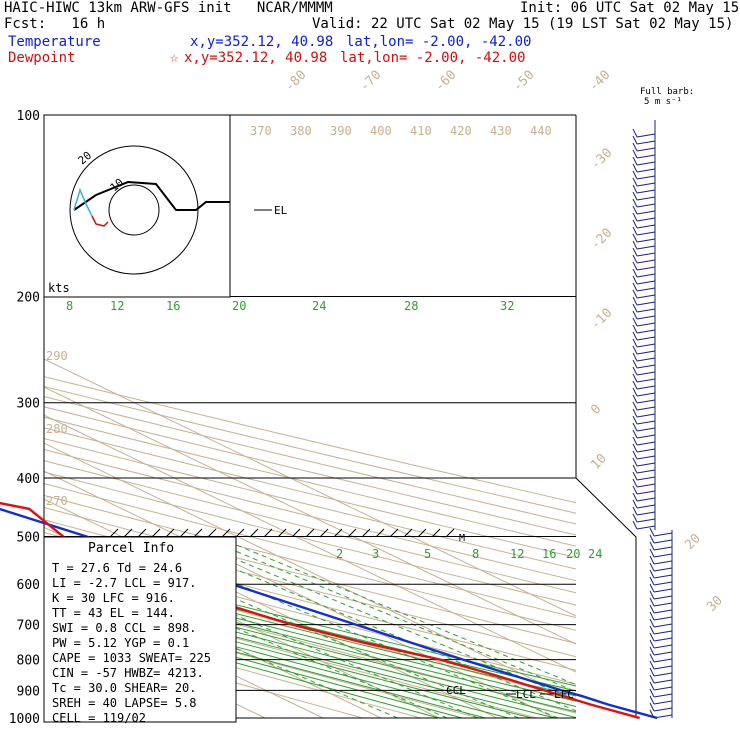 This screenshot has height=740, width=740. I want to click on isotherm-label: 10, so click(599, 462).